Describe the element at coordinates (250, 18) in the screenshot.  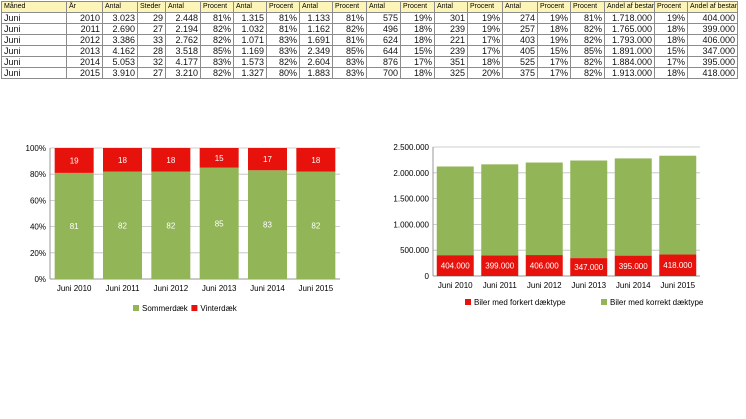
I see `table-cell: 1.315` at that location.